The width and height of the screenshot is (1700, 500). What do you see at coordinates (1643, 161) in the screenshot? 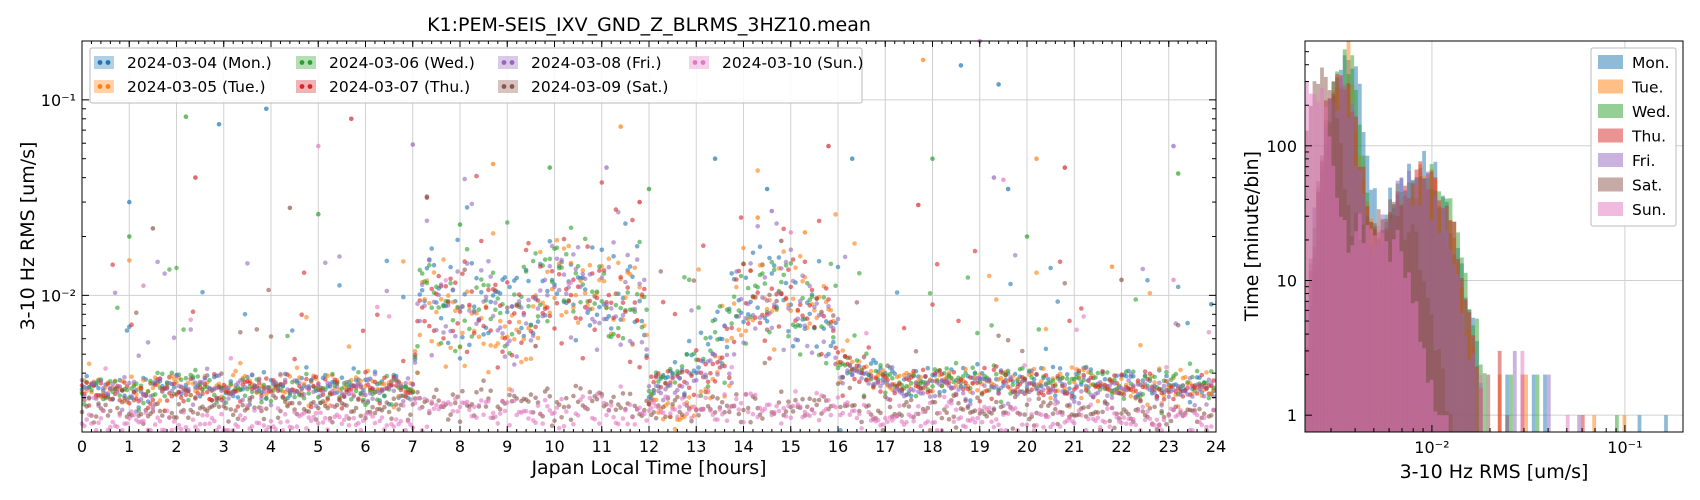
I see `hist-legend-label: Fri.` at bounding box center [1643, 161].